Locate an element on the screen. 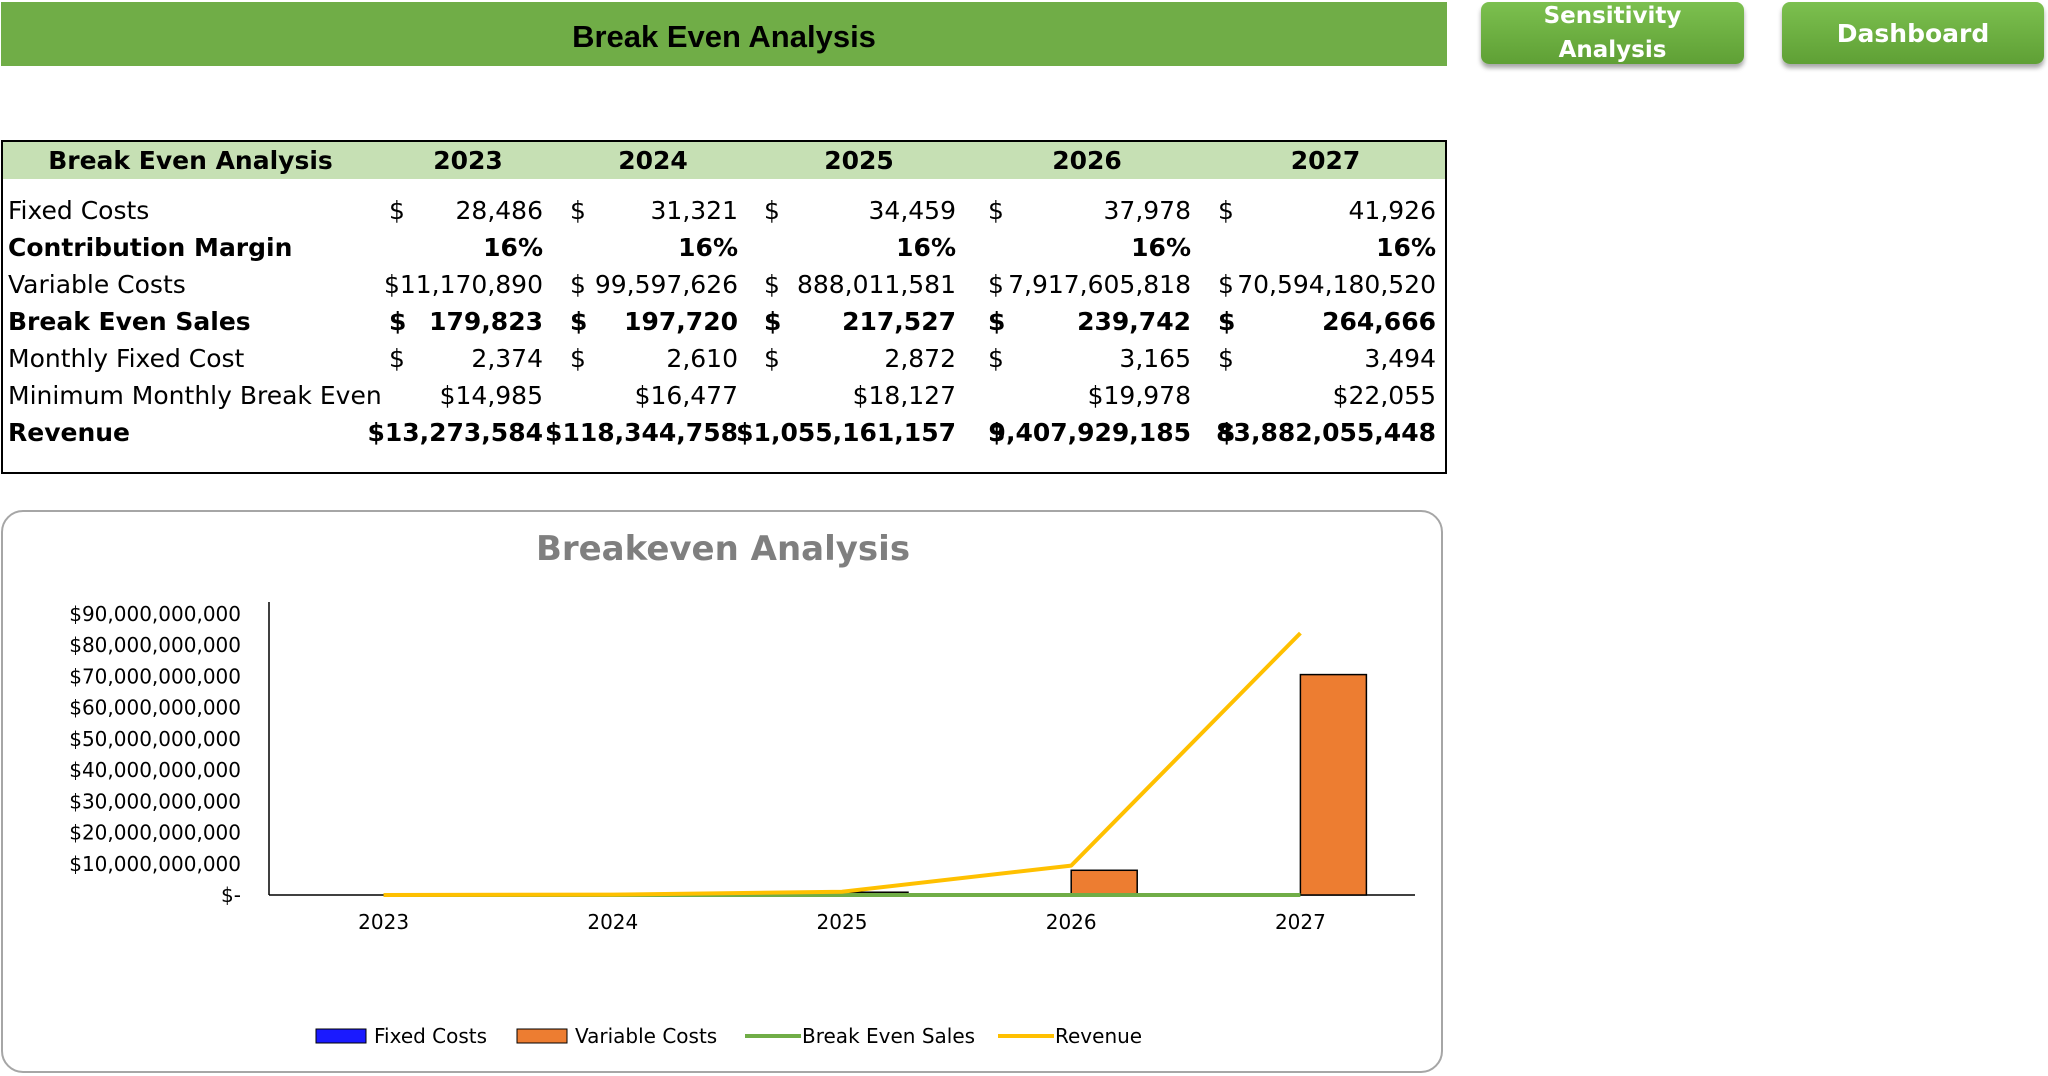  sensitivity-button-label-2: Analysis is located at coordinates (1613, 50).